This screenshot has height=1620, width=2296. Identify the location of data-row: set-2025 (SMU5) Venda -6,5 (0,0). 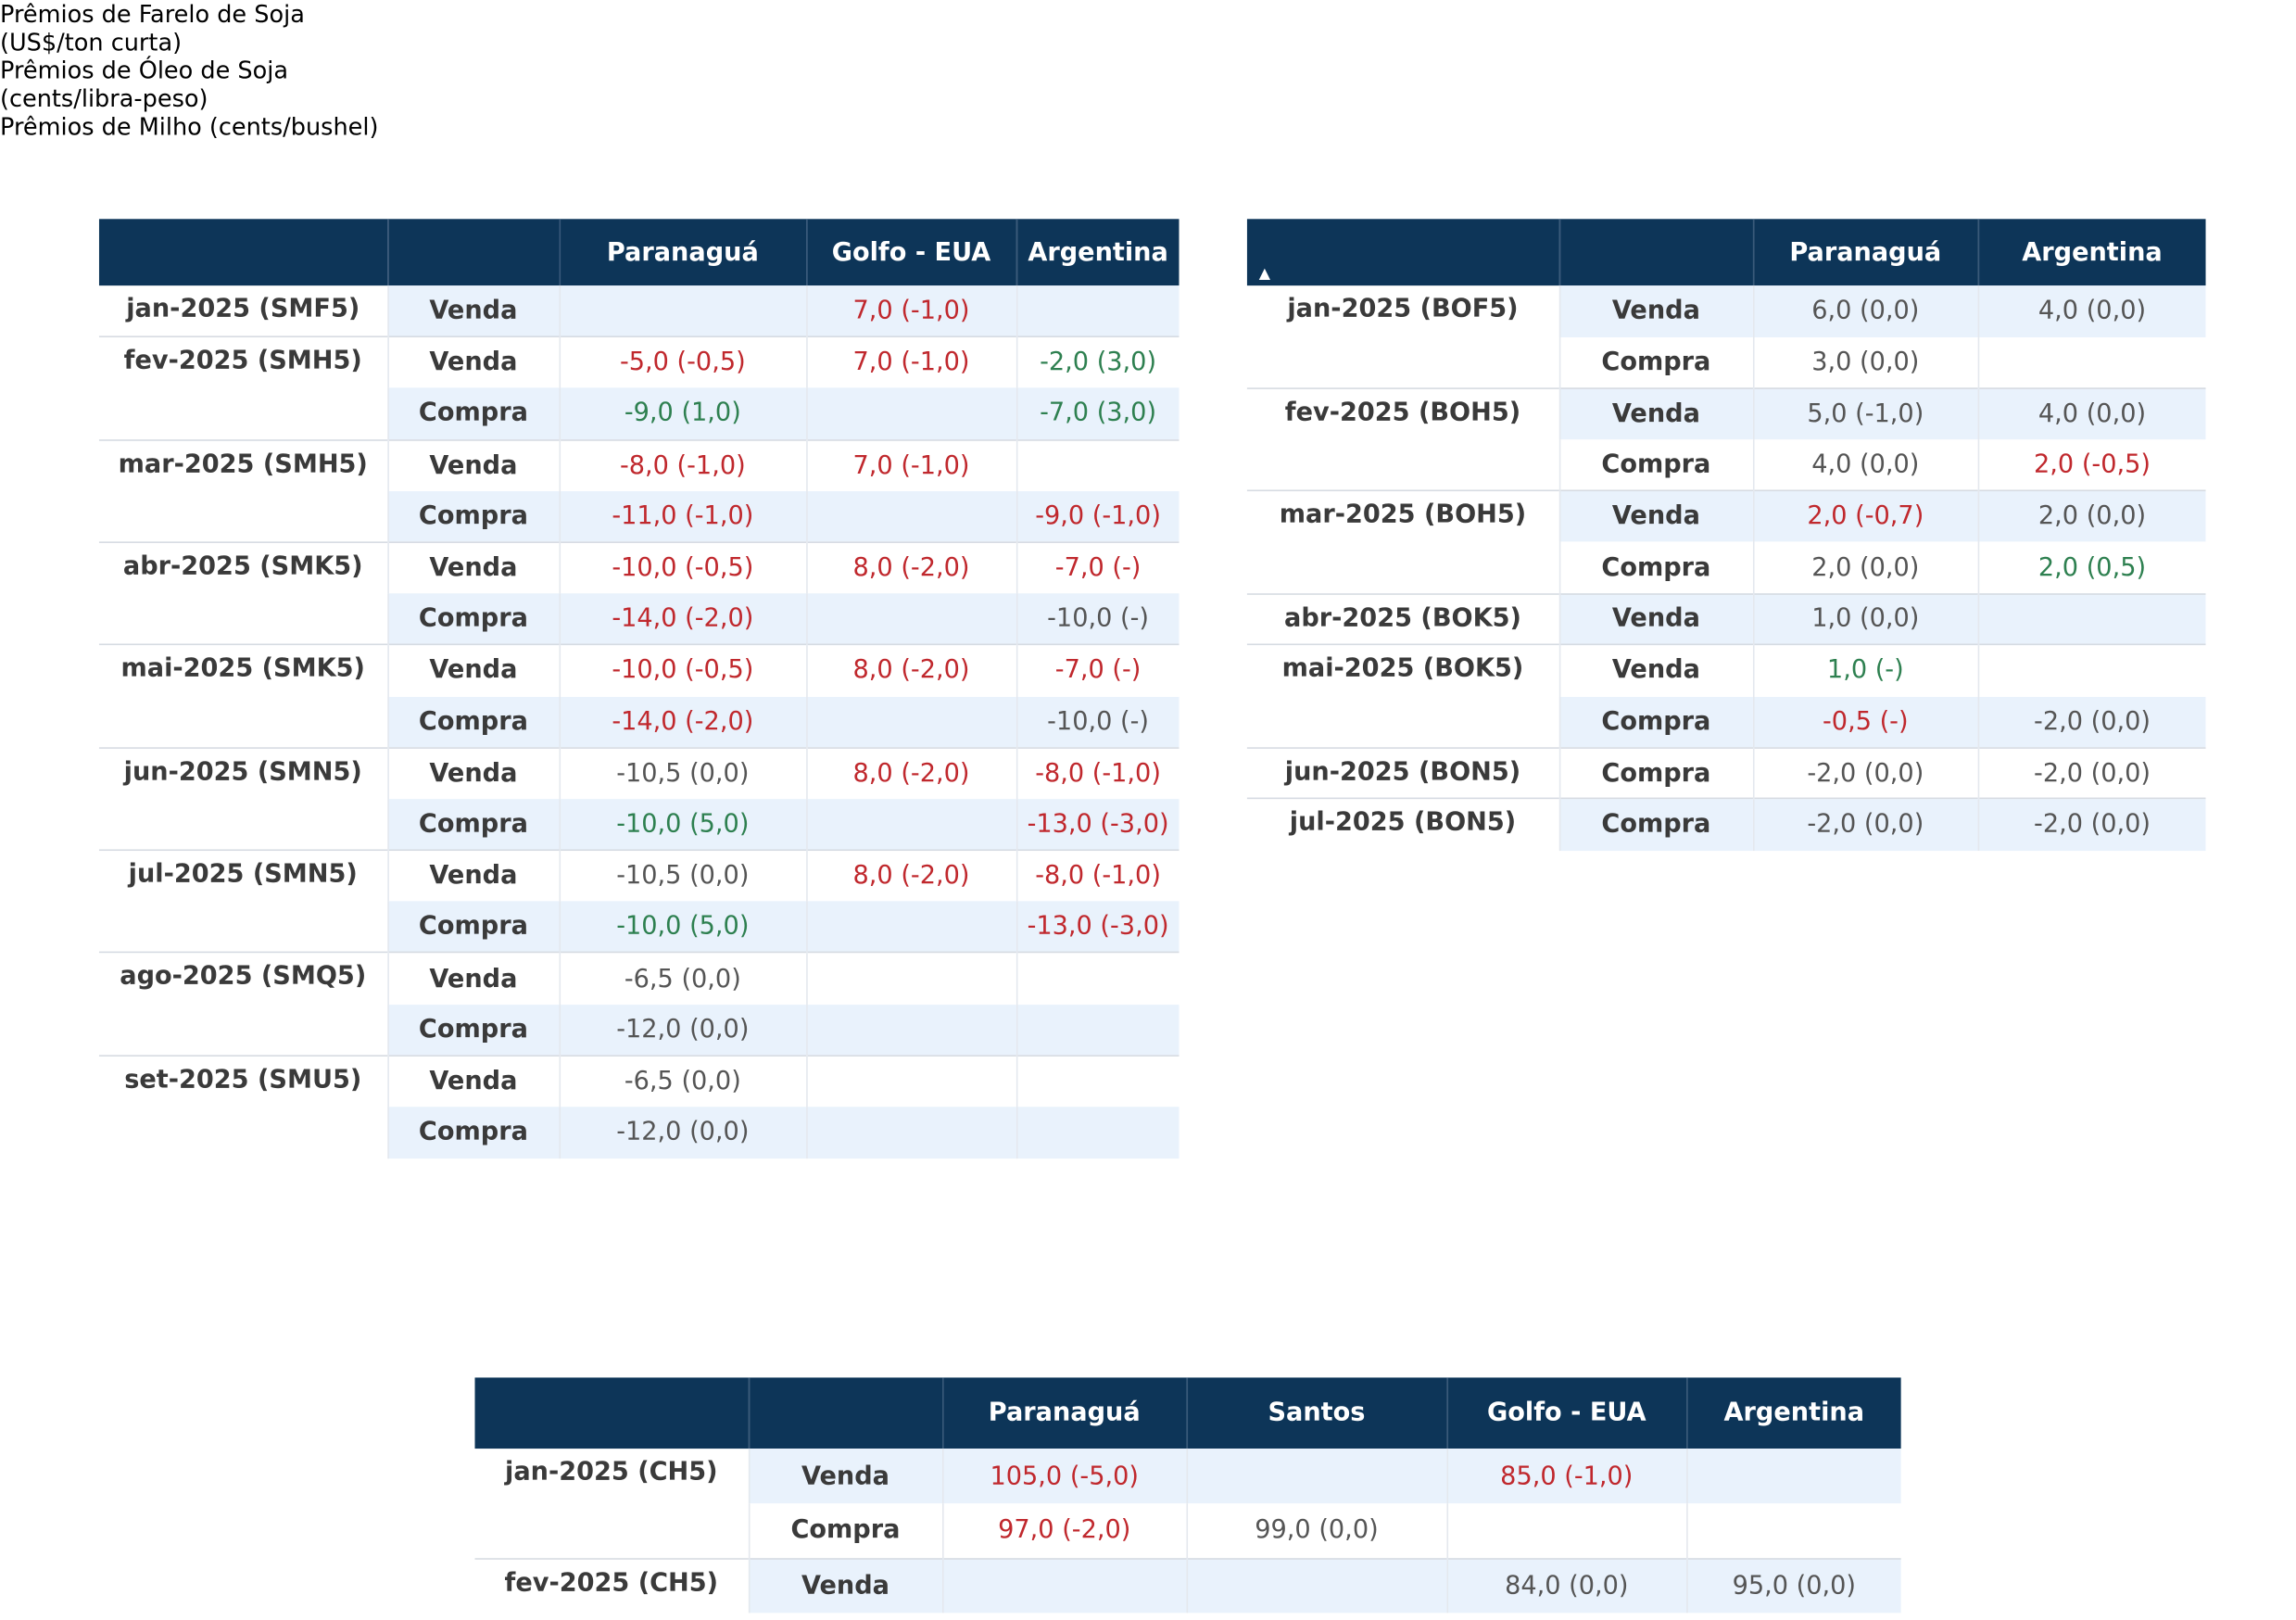
(639, 1106).